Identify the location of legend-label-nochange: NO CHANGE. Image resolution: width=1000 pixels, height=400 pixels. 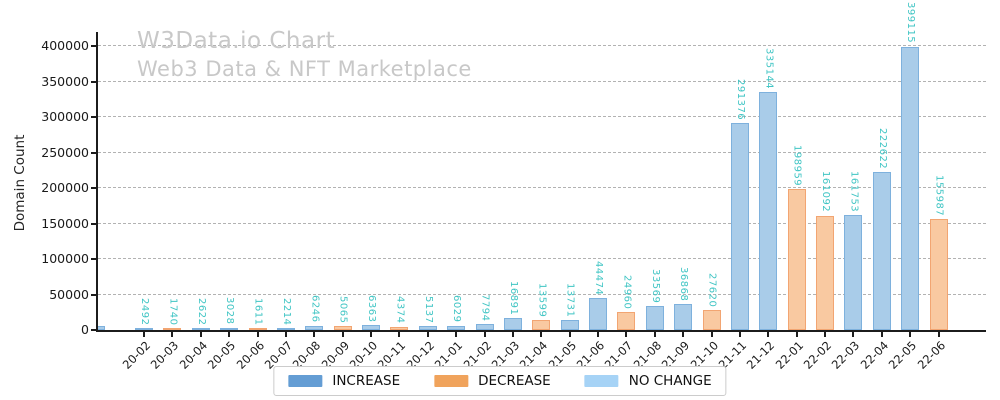
(670, 381).